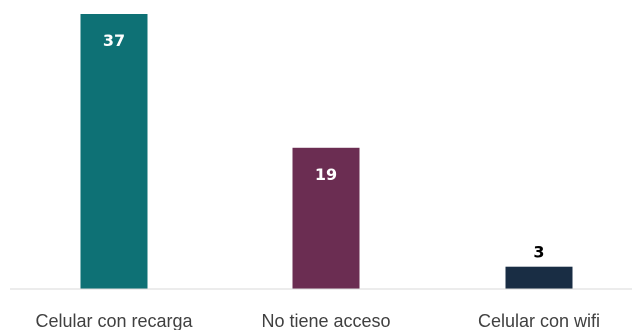 Image resolution: width=642 pixels, height=330 pixels. I want to click on category-label-2: No tiene acceso, so click(325, 320).